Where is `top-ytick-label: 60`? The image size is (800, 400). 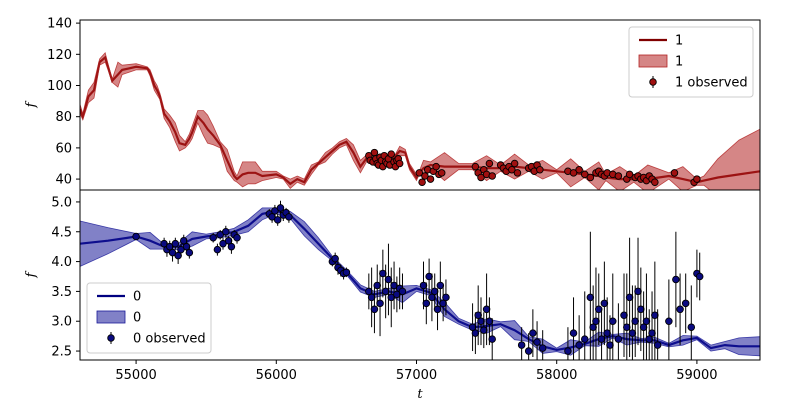 top-ytick-label: 60 is located at coordinates (63, 148).